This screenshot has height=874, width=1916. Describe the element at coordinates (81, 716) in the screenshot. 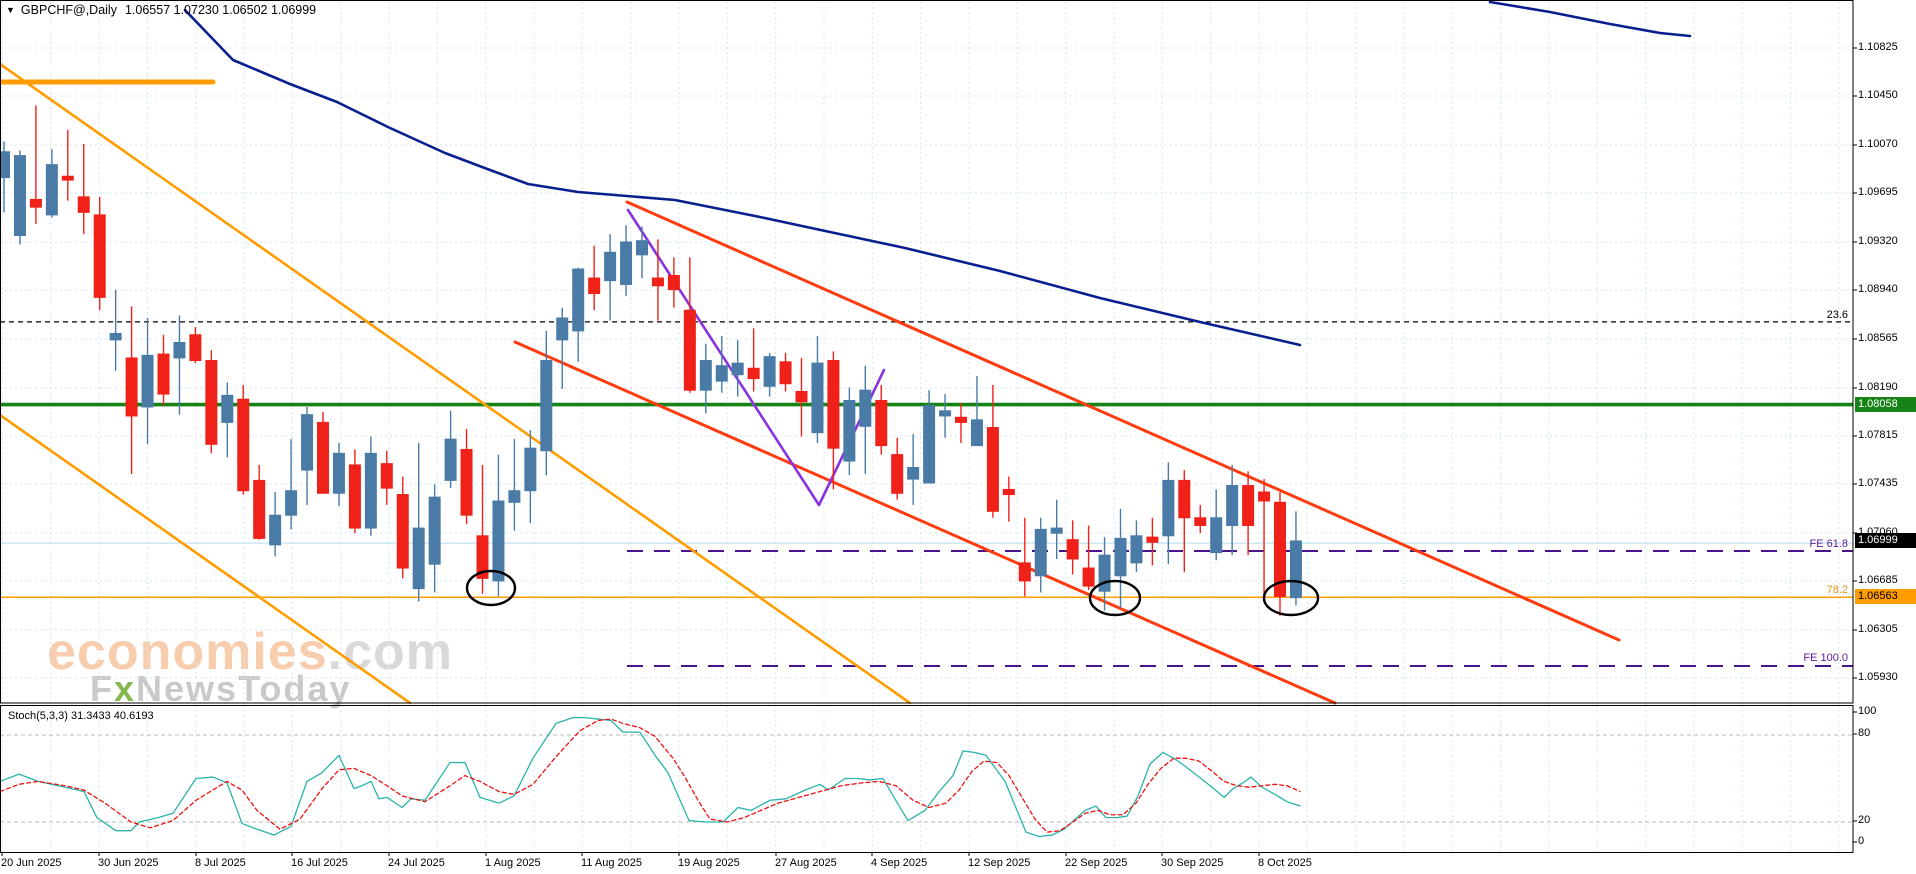

I see `stoch-indicator-label: Stoch(5,3,3) 31.3433 40.6193` at that location.